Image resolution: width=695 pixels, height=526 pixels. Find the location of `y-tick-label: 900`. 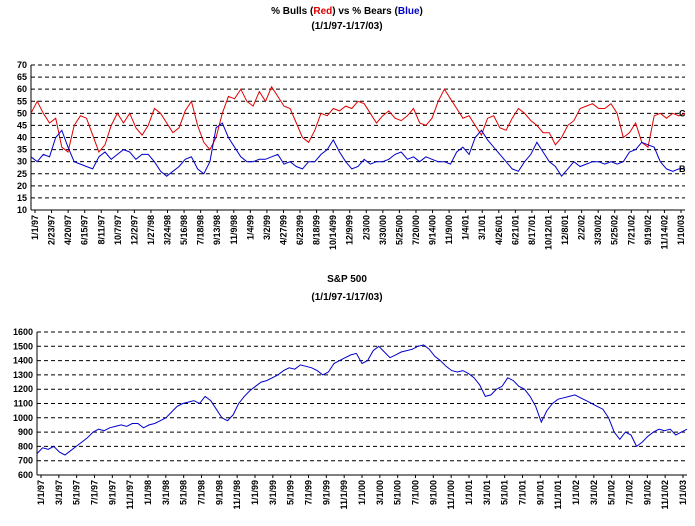

y-tick-label: 900 is located at coordinates (25, 432).